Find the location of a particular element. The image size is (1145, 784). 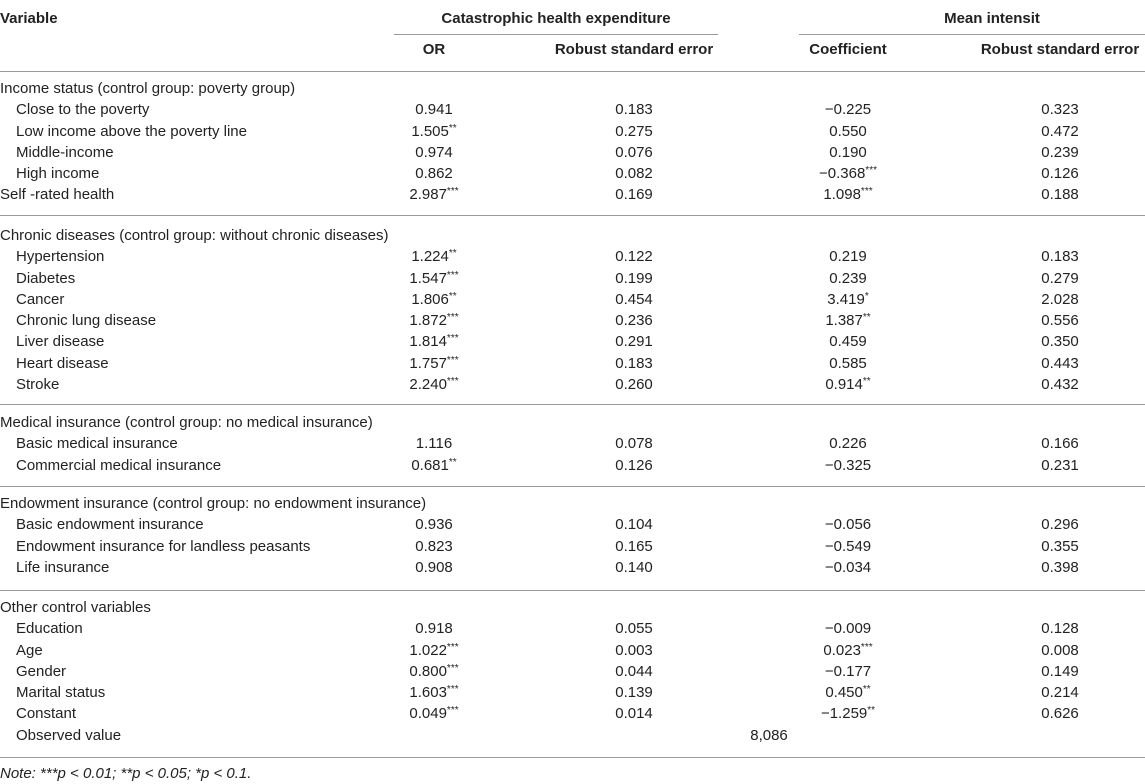

se1-cell: 0.165 is located at coordinates (634, 547).